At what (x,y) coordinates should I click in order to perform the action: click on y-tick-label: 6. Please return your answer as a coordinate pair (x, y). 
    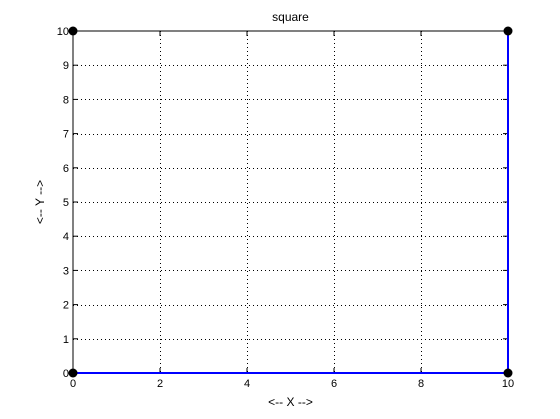
    Looking at the image, I should click on (66, 169).